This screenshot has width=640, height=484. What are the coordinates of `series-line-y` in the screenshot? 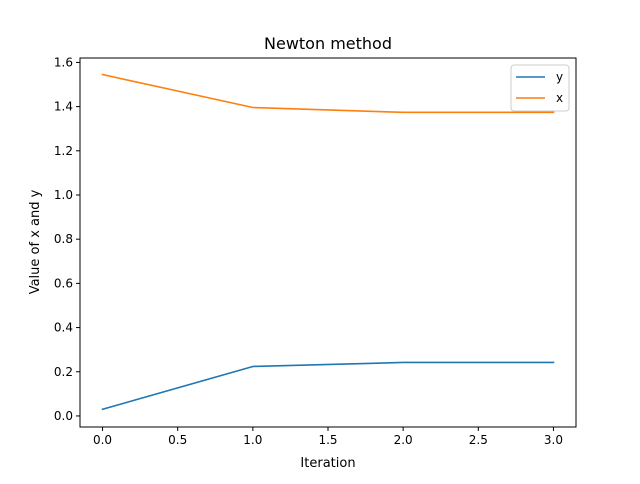 It's located at (328, 386).